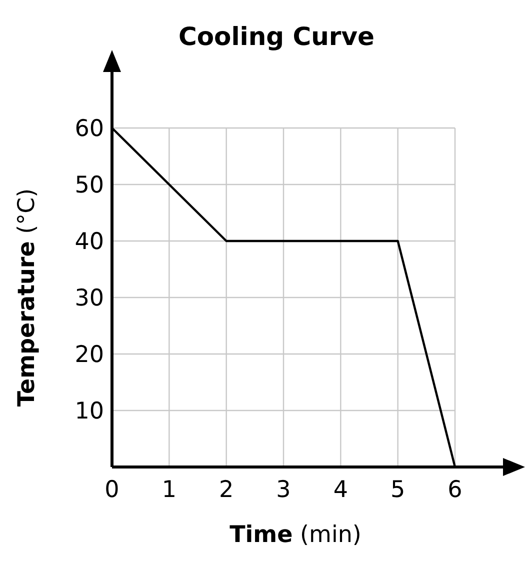 This screenshot has width=529, height=562. What do you see at coordinates (340, 490) in the screenshot?
I see `x-tick-label: 4` at bounding box center [340, 490].